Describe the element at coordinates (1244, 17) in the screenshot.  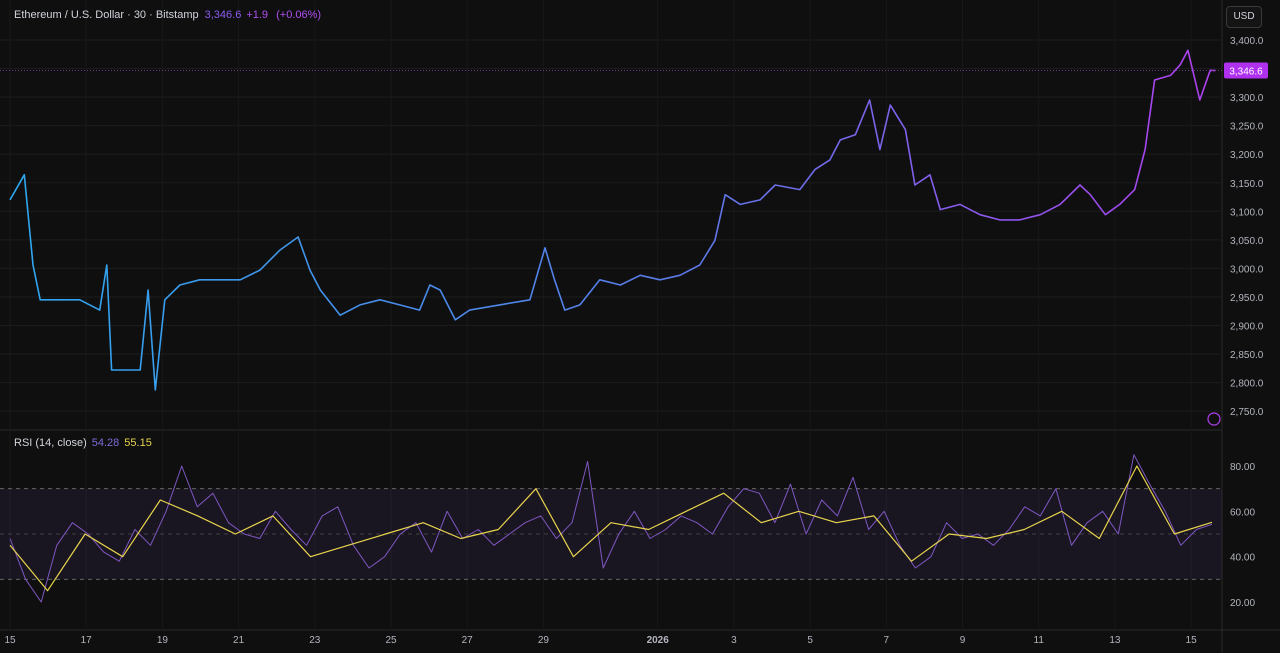
I see `currency-button: USD` at that location.